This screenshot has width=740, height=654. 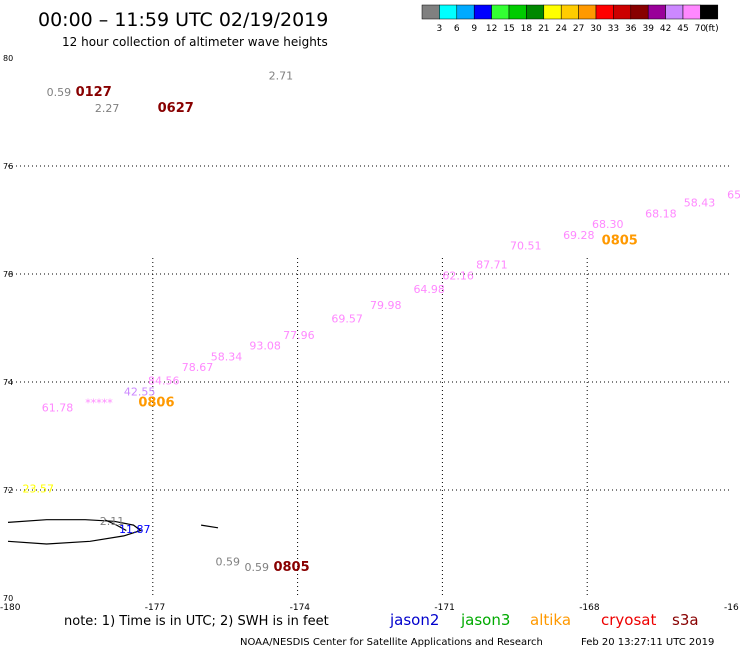 I want to click on wave-height-label: 77.96, so click(x=299, y=335).